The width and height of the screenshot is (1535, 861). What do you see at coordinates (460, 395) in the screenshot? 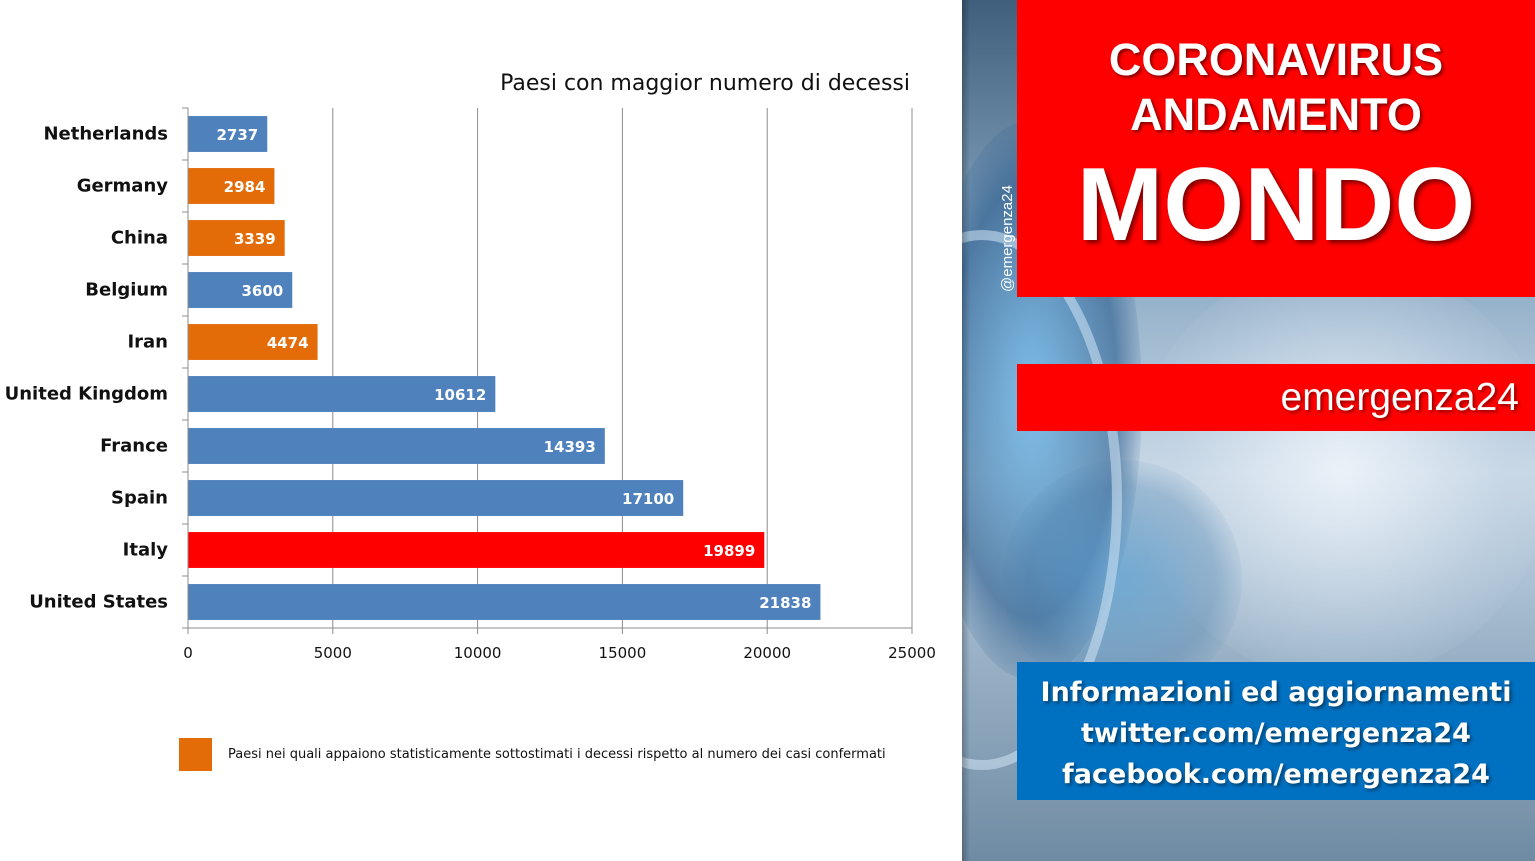
I see `bar-value-label: 10612` at bounding box center [460, 395].